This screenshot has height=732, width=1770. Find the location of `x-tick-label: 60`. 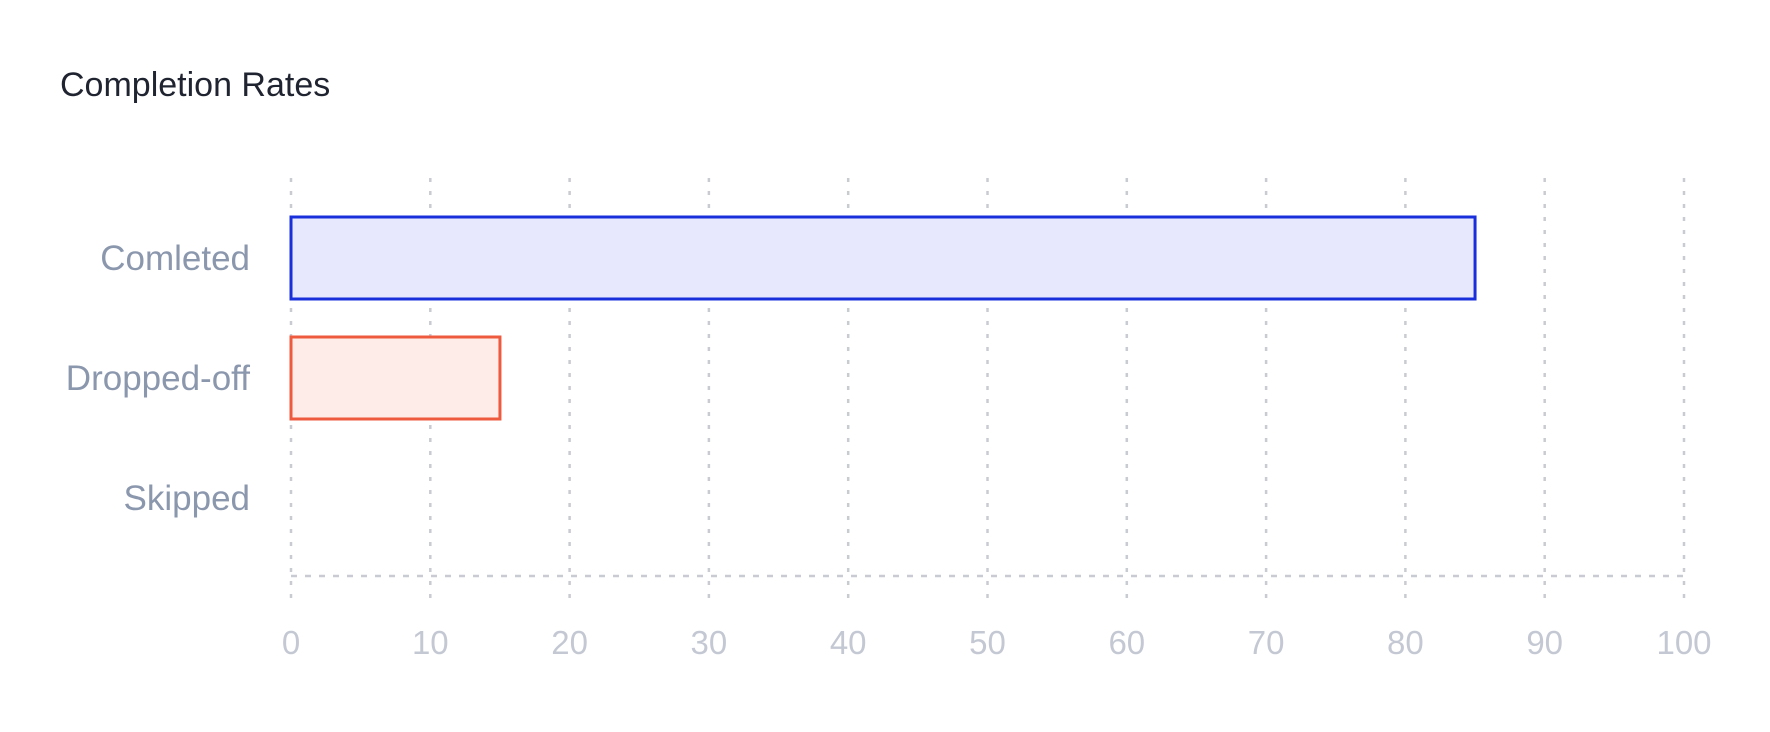

x-tick-label: 60 is located at coordinates (1126, 642).